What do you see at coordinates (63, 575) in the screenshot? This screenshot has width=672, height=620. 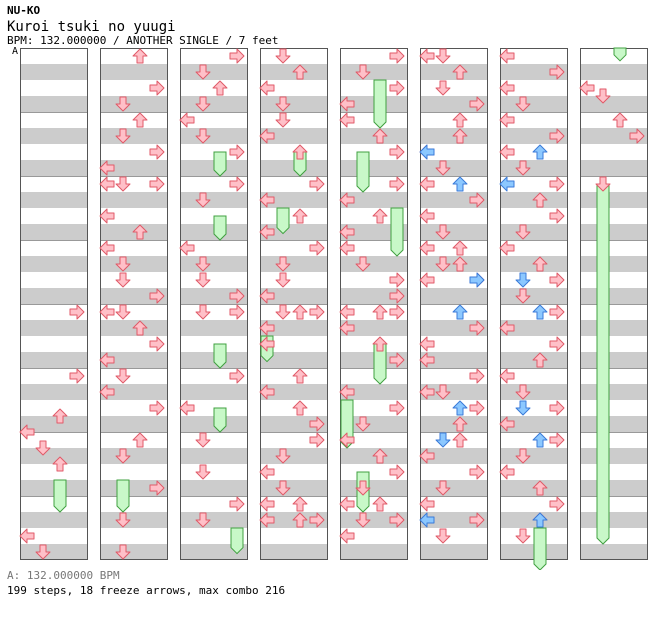 I see `bpm-footer: A: 132.000000 BPM` at bounding box center [63, 575].